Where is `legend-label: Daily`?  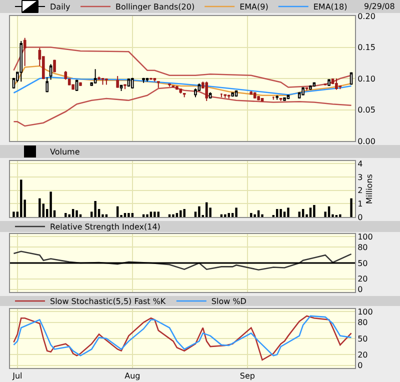
legend-label: Daily is located at coordinates (60, 7).